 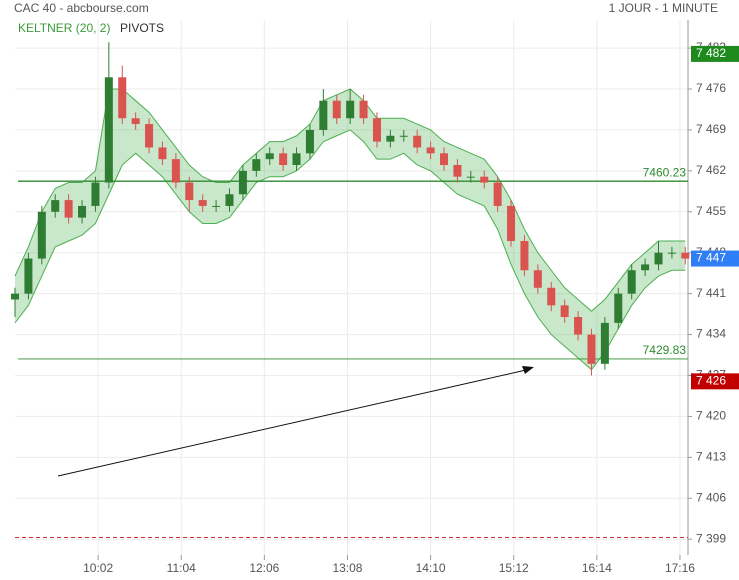 I want to click on x-tick-label: 10:02, so click(x=98, y=568).